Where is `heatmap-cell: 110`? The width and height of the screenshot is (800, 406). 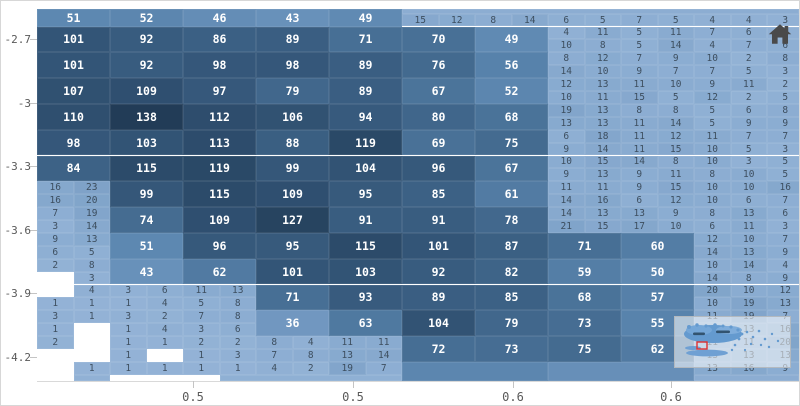 heatmap-cell: 110 is located at coordinates (73, 116).